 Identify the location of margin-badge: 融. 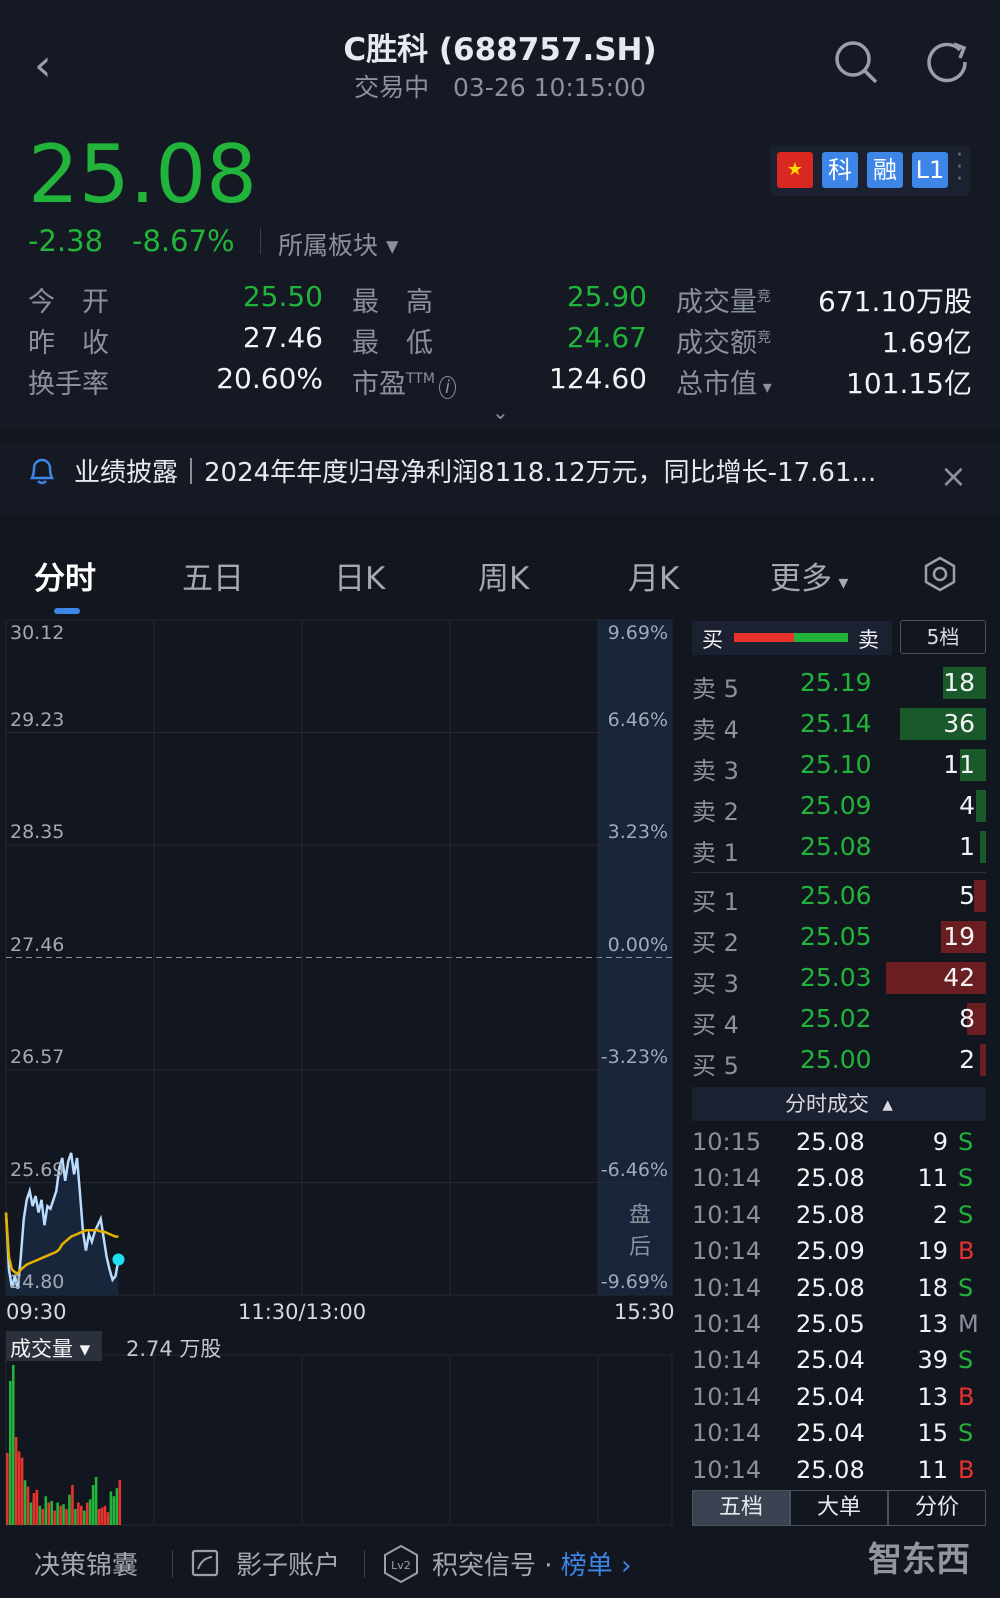
(885, 170).